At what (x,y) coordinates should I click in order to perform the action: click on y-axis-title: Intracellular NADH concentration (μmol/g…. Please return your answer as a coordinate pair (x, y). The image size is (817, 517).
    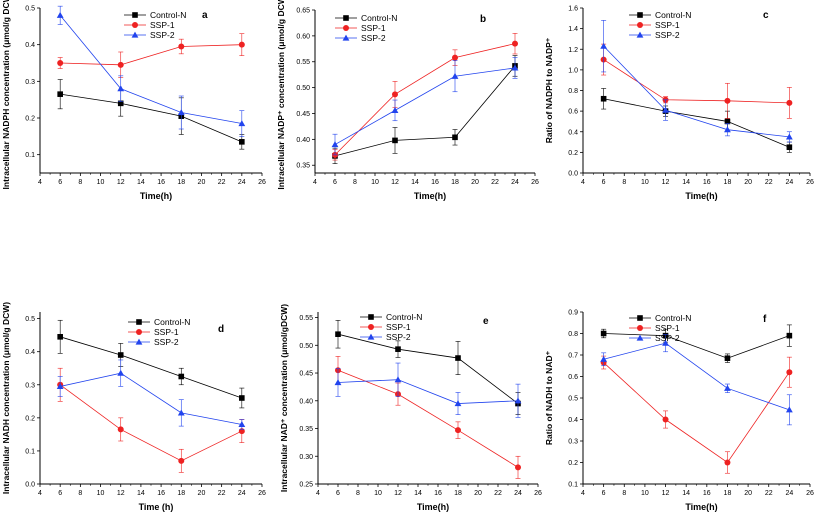
    Looking at the image, I should click on (6, 398).